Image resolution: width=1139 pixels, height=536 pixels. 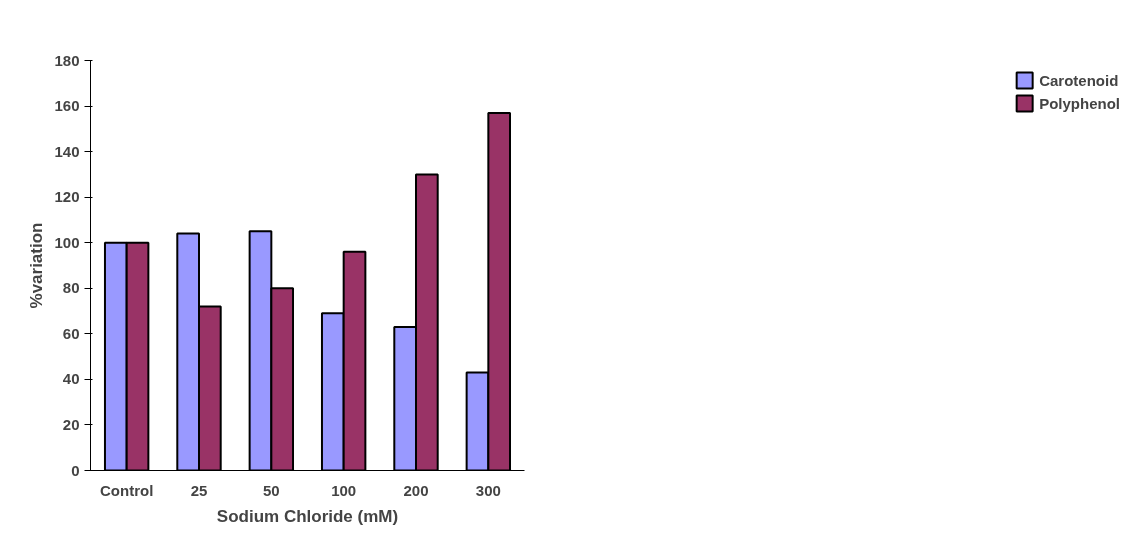 What do you see at coordinates (67, 197) in the screenshot?
I see `y-tick-label: 120` at bounding box center [67, 197].